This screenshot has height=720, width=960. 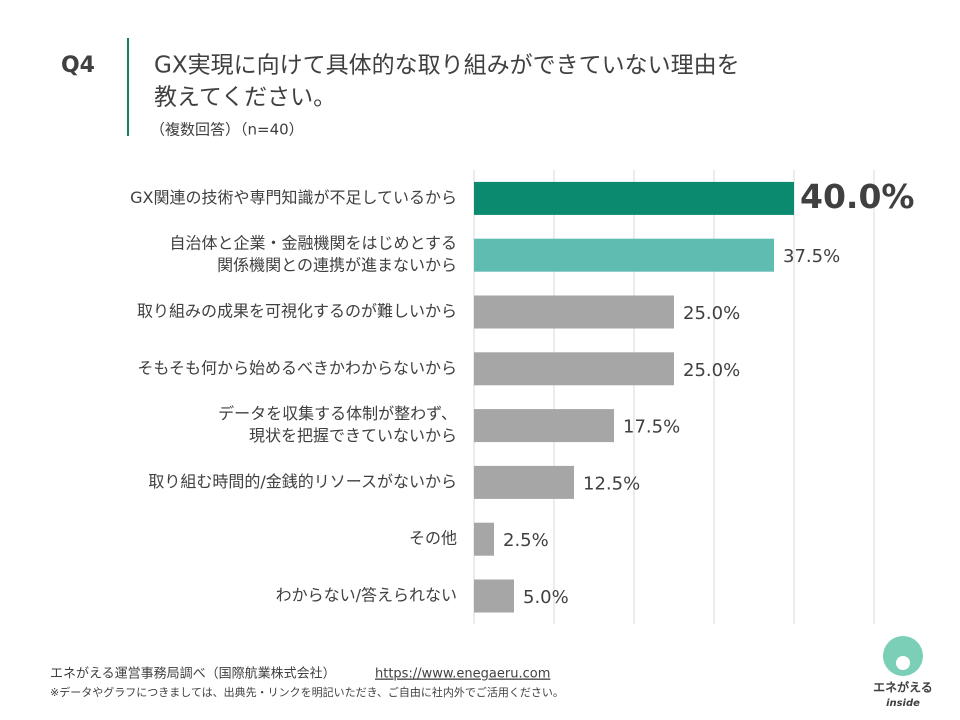 What do you see at coordinates (293, 197) in the screenshot?
I see `category-label: GX関連の技術や専門知識が不足しているから` at bounding box center [293, 197].